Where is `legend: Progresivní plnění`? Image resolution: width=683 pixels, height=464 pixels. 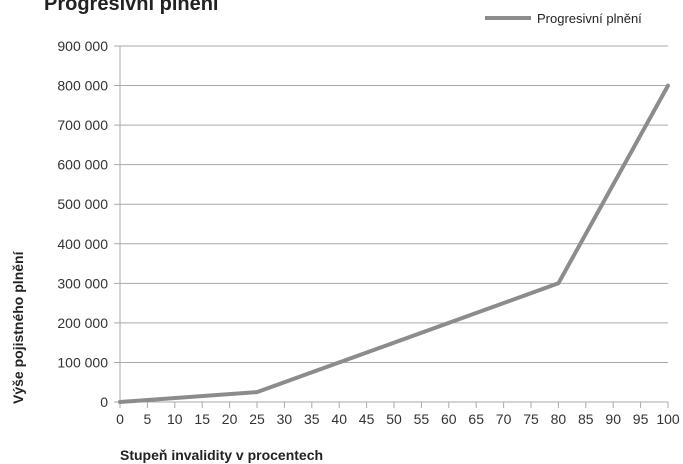 legend: Progresivní plnění is located at coordinates (563, 18).